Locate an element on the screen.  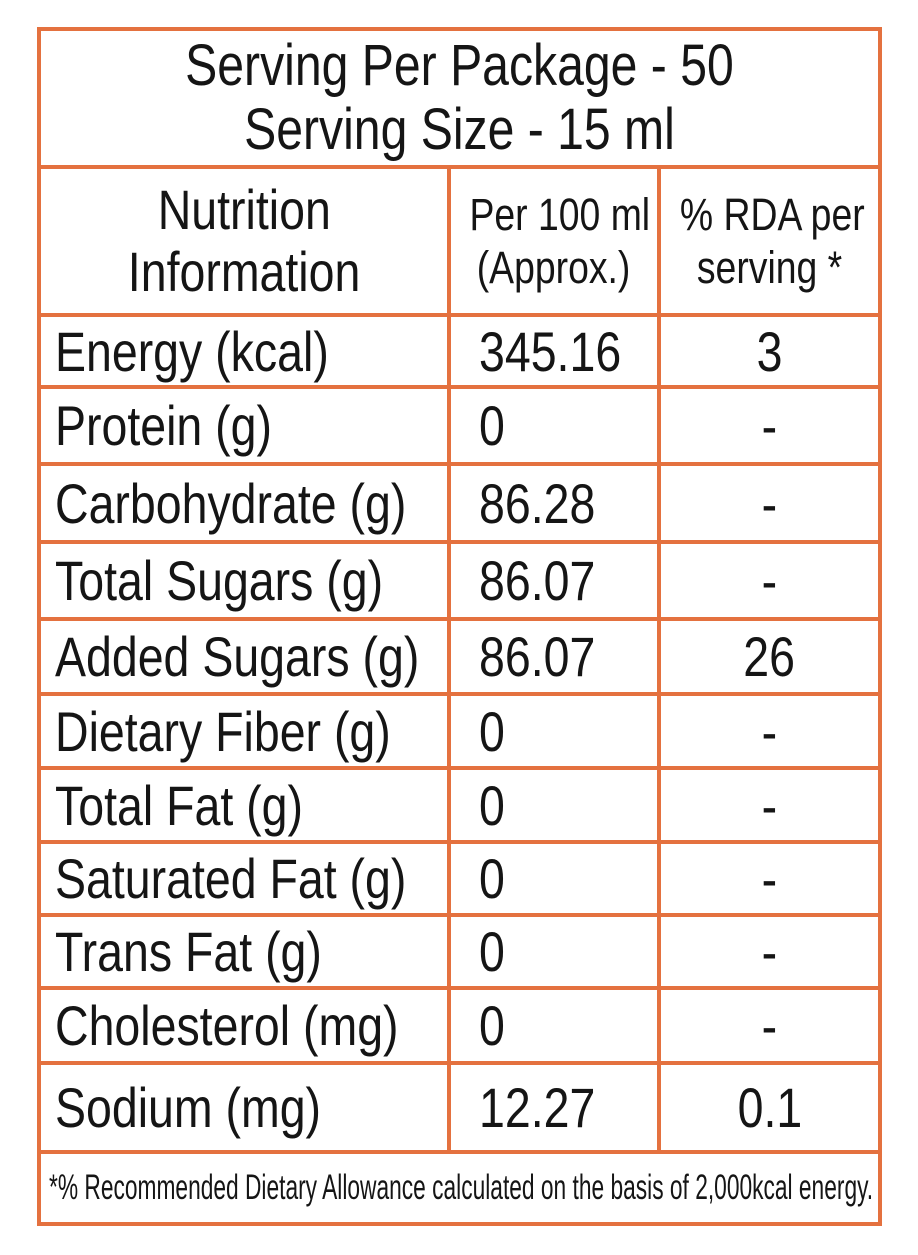
serving-size-text: Serving Size - 15 ml is located at coordinates (459, 129).